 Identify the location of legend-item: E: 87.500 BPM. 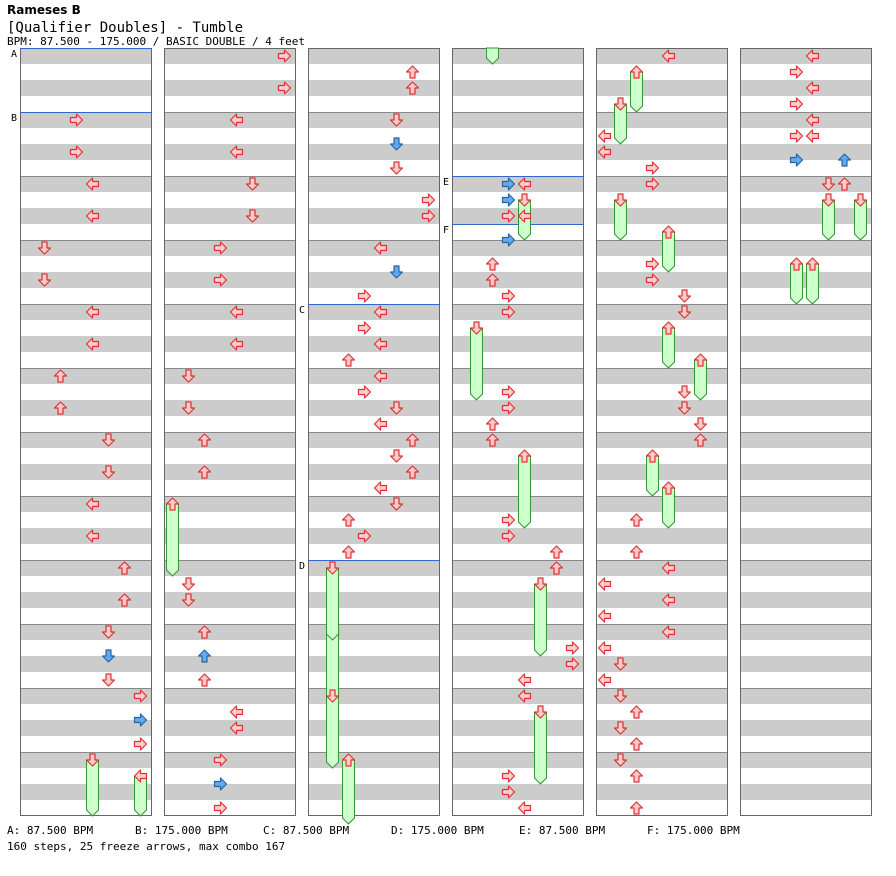
(562, 830).